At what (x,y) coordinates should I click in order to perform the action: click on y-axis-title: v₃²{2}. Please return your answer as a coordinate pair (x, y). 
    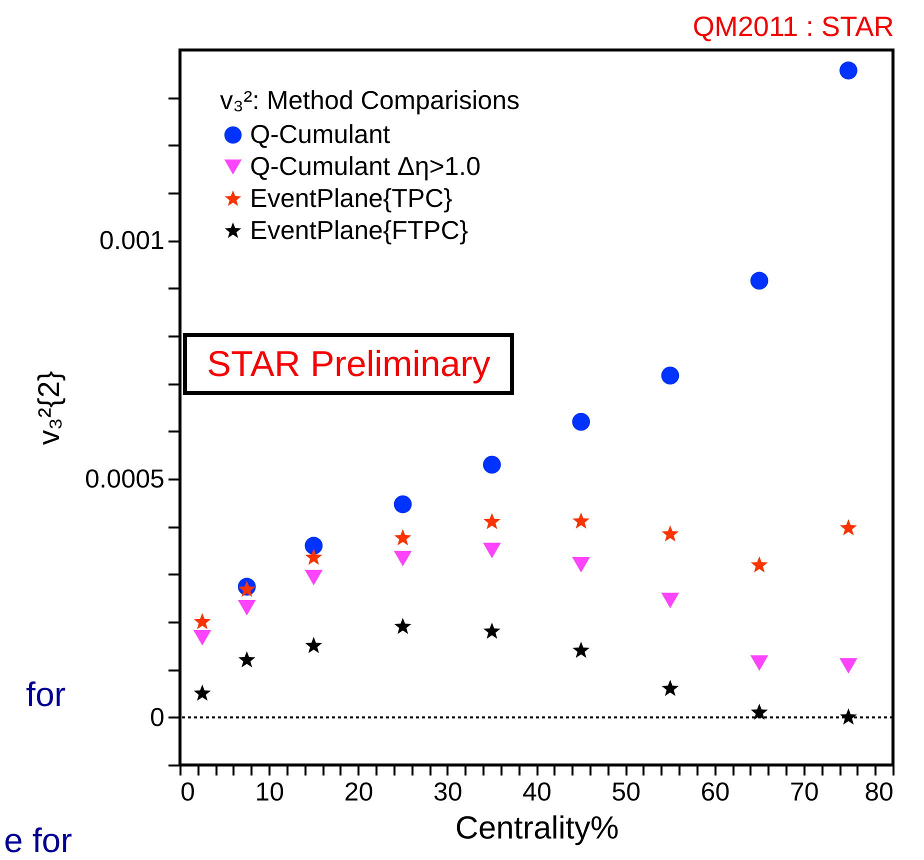
    Looking at the image, I should click on (49, 408).